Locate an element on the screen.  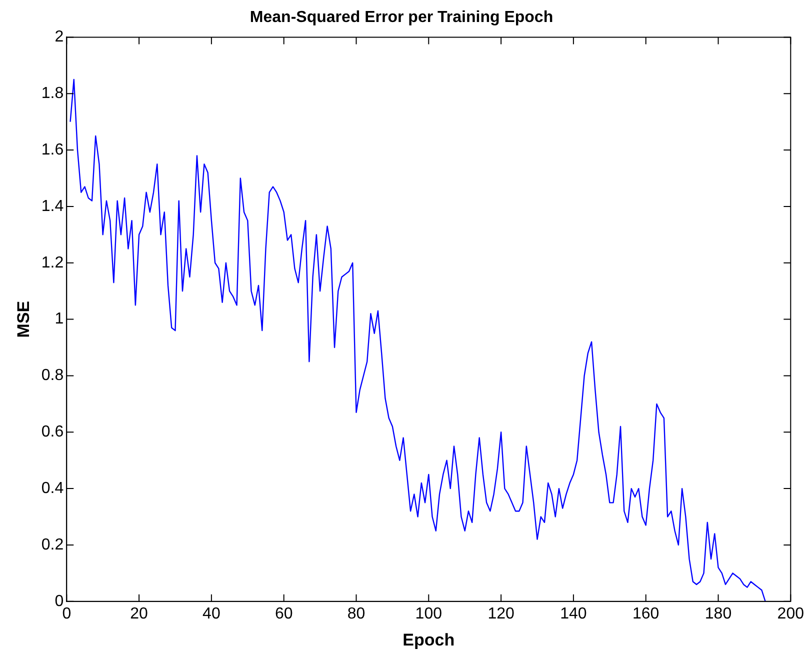
x-tick-label: 60 is located at coordinates (283, 613).